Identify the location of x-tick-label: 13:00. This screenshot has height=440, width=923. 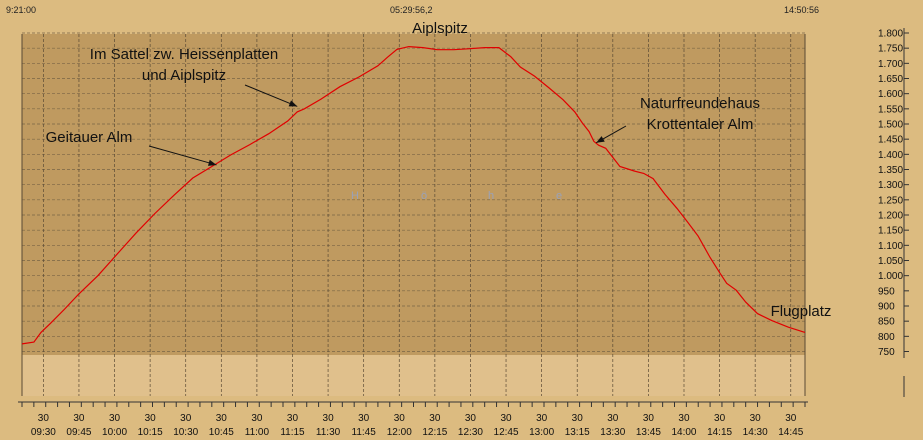
(541, 432).